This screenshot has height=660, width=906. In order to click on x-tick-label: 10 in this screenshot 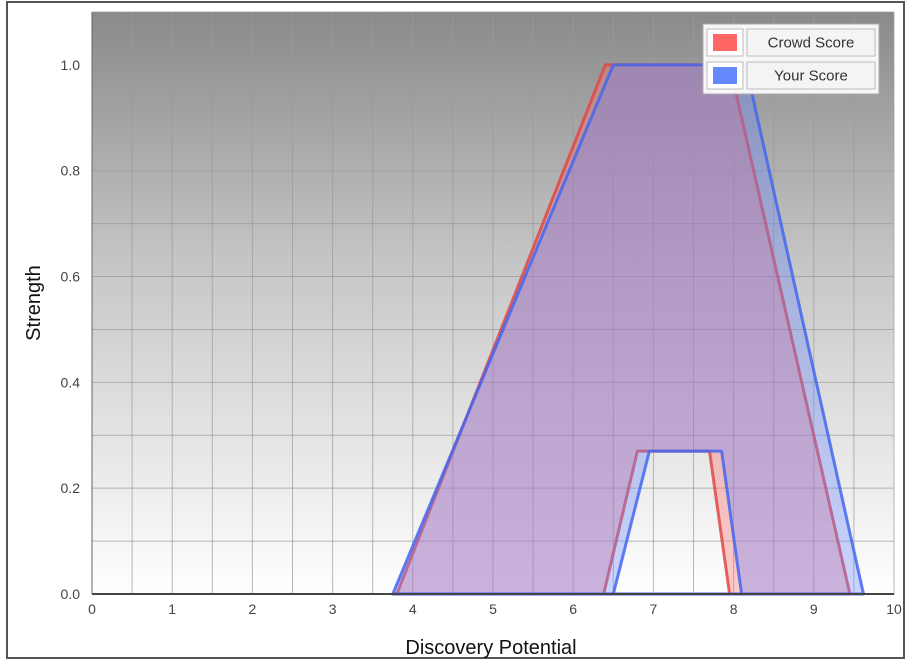, I will do `click(894, 609)`.